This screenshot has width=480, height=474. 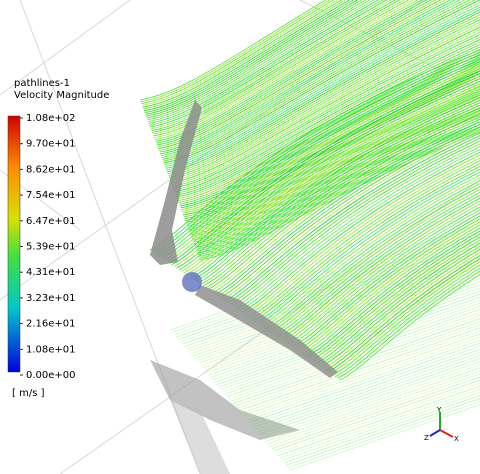 What do you see at coordinates (51, 144) in the screenshot?
I see `legend-tick-label: 9.70e+01` at bounding box center [51, 144].